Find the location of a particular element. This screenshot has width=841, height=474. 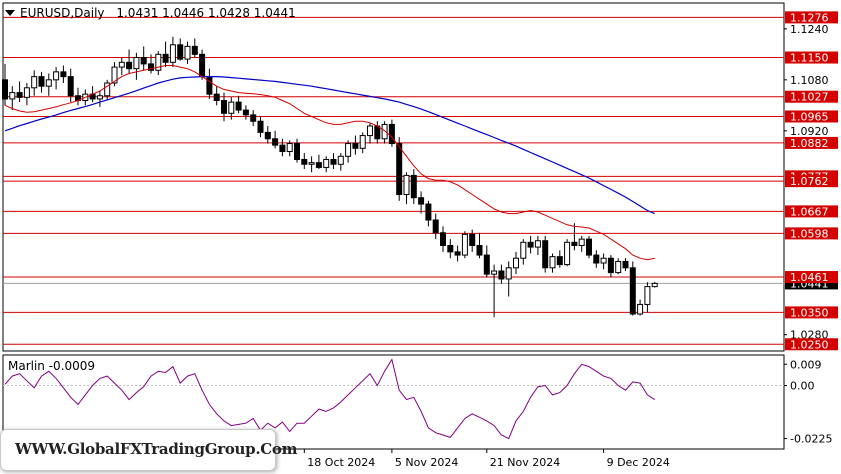

marlin-line is located at coordinates (329, 399).